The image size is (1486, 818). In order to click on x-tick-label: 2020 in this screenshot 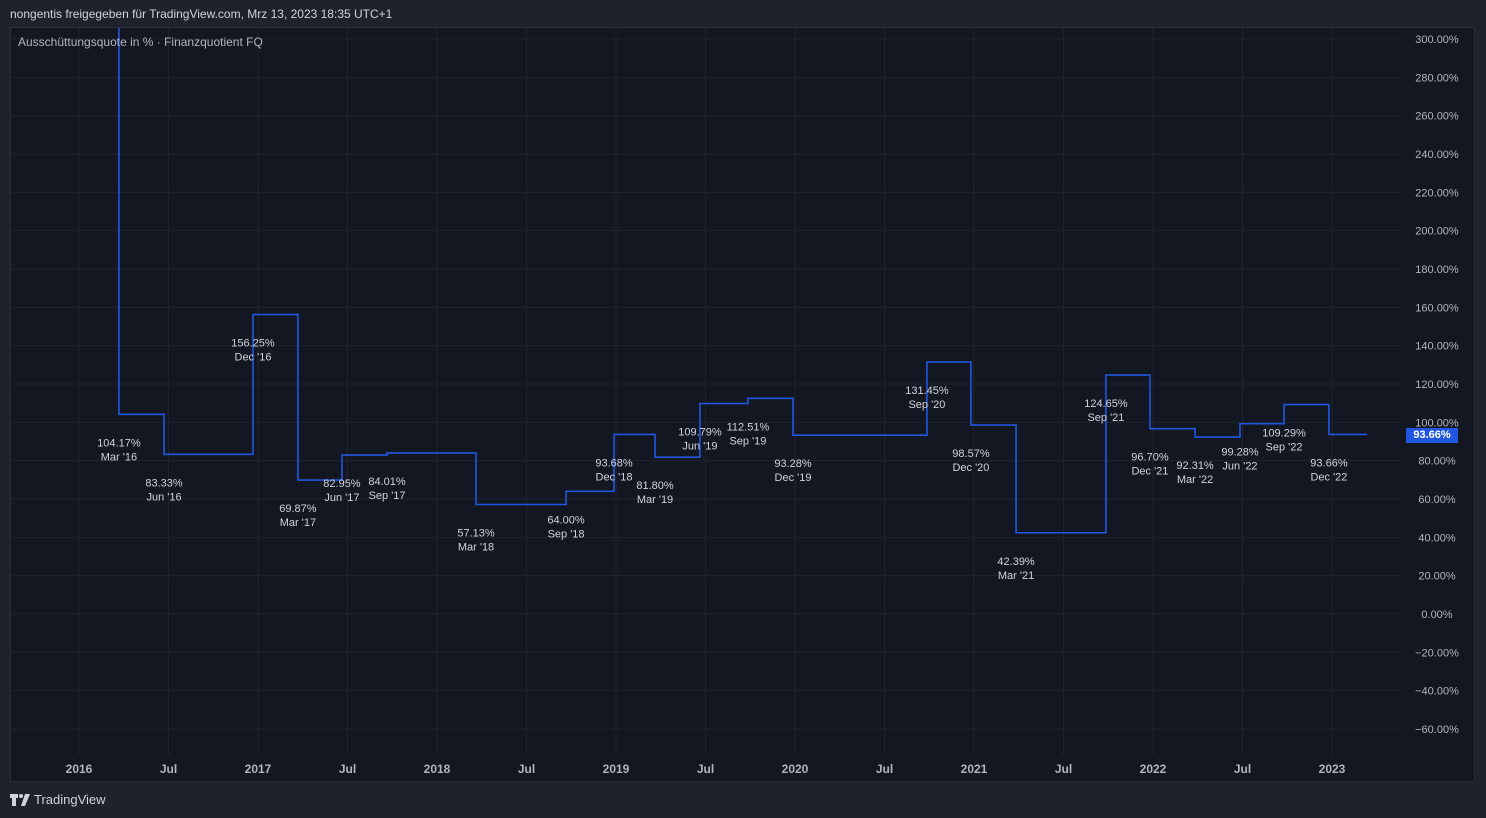, I will do `click(795, 769)`.